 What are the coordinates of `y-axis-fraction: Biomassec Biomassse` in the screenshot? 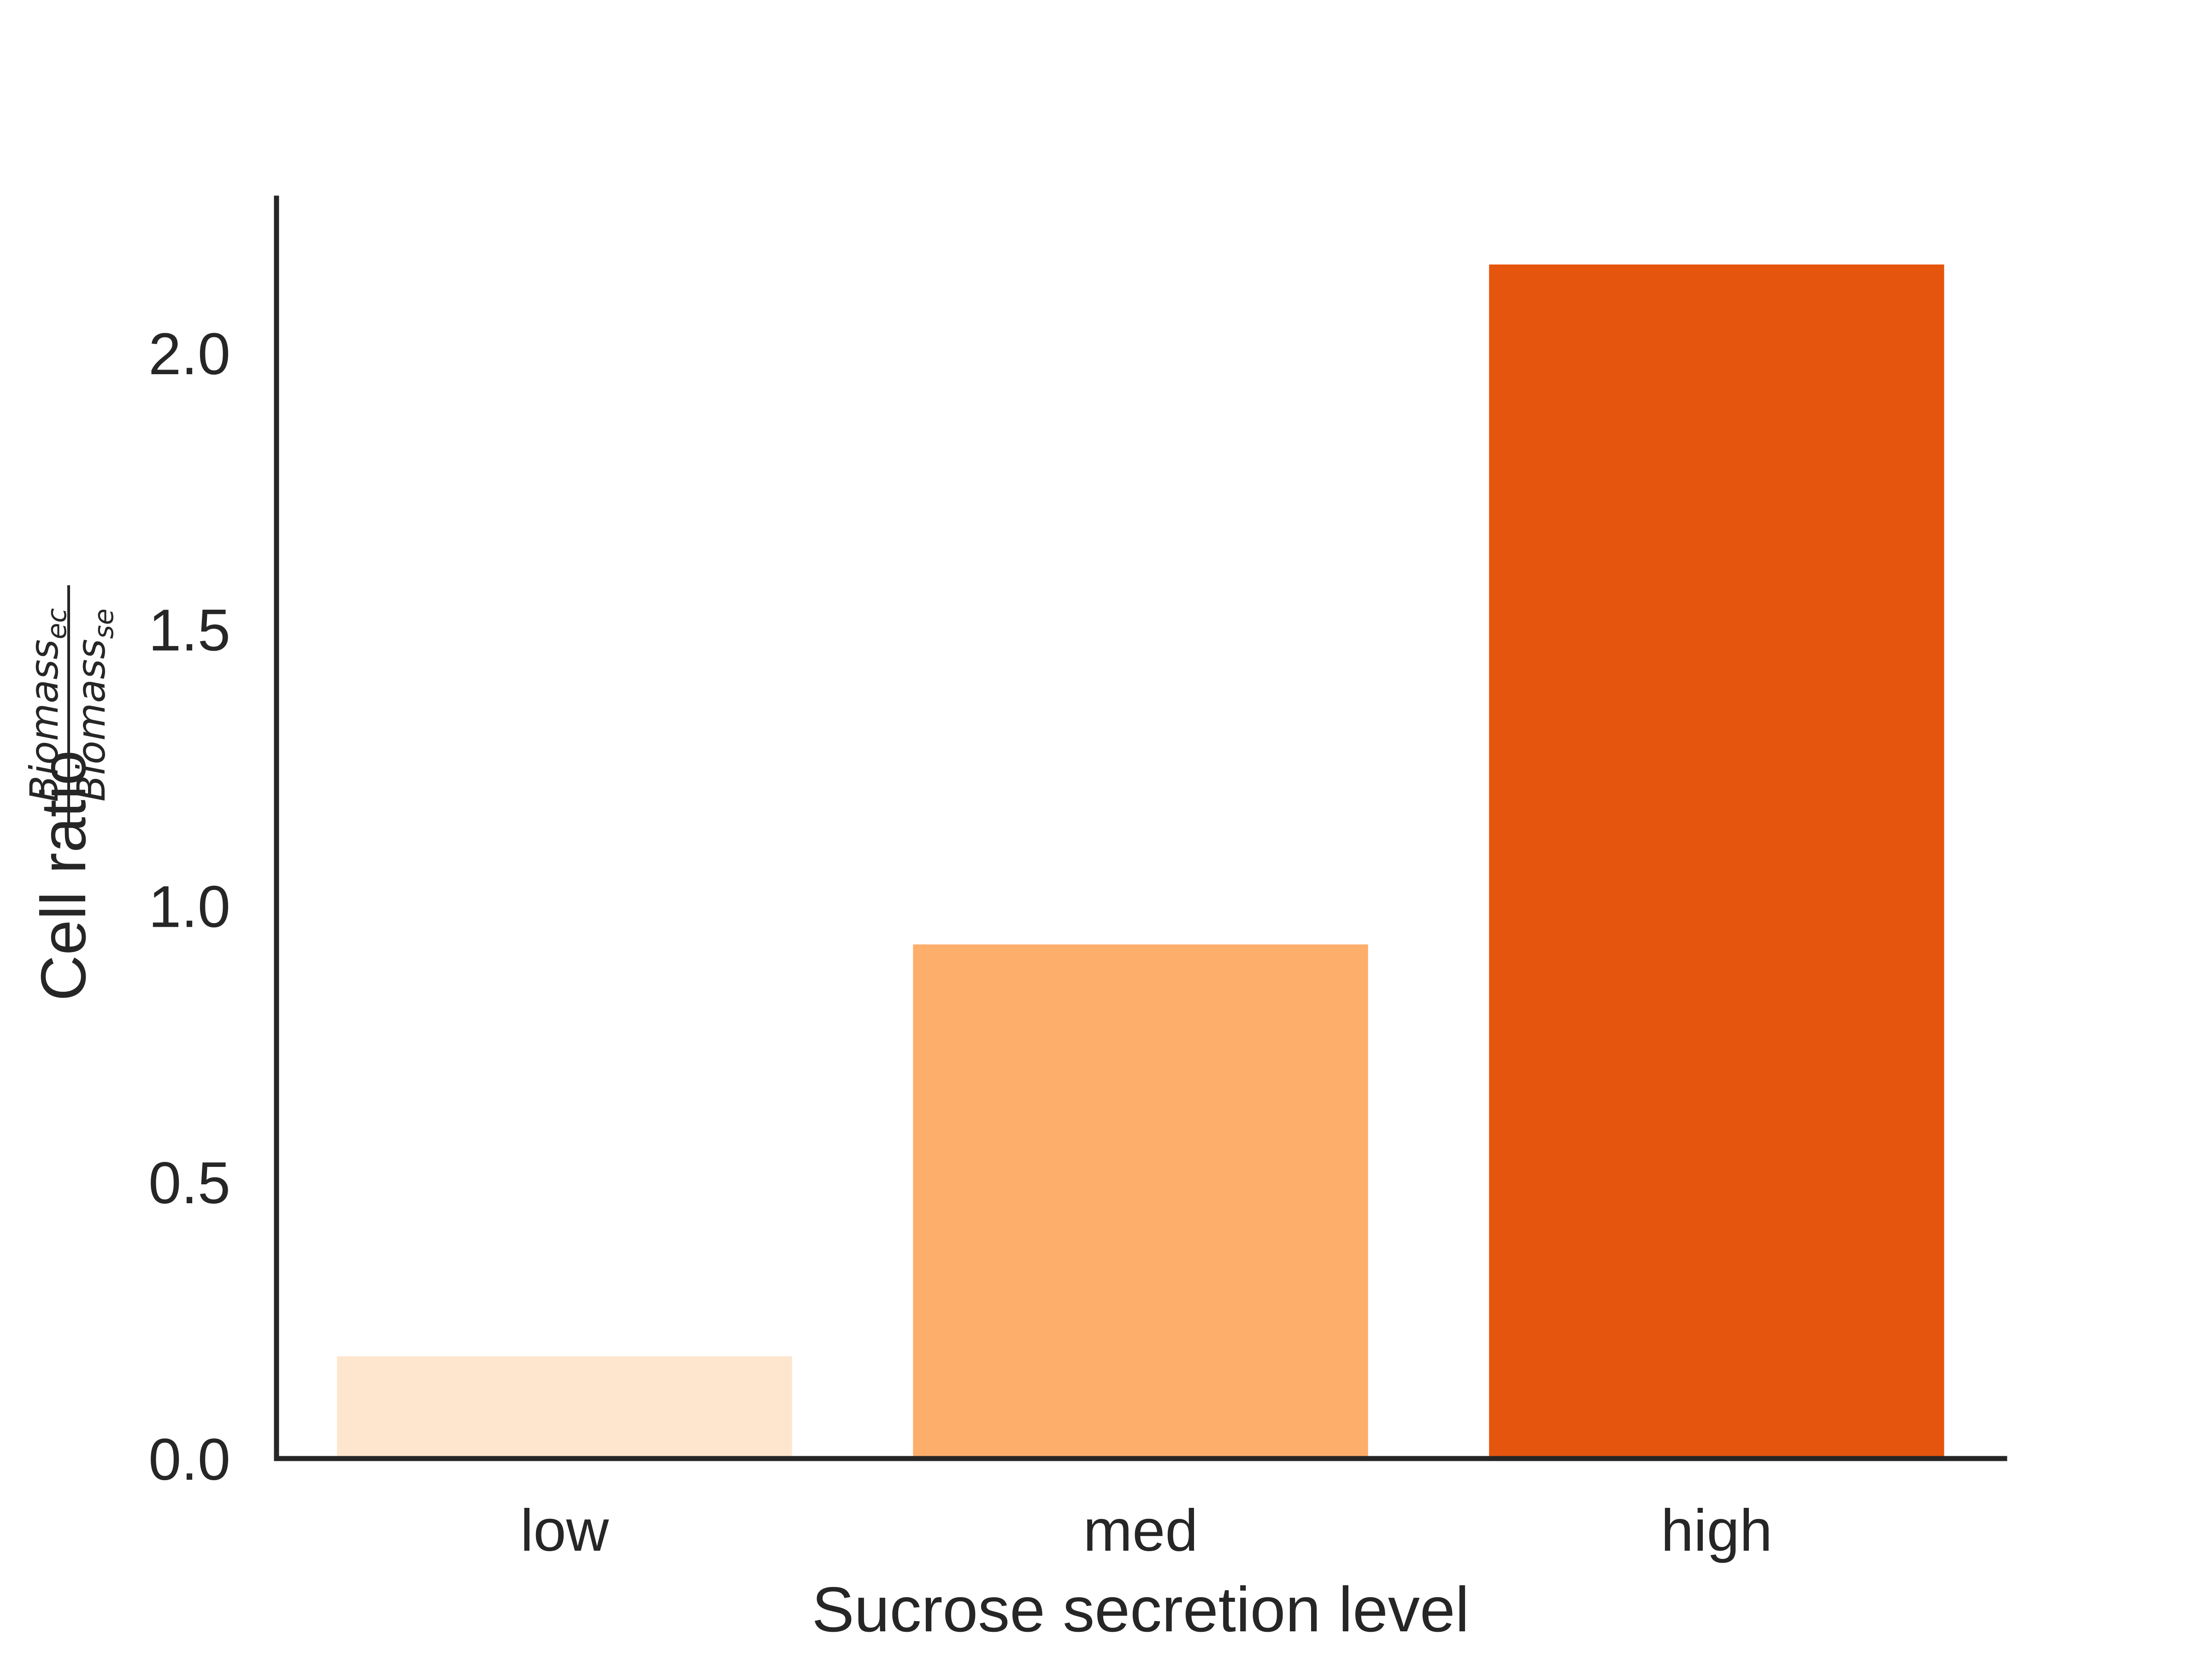 It's located at (70, 705).